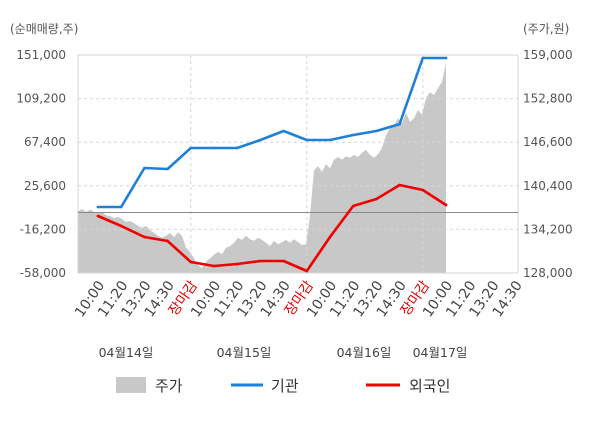 This screenshot has height=428, width=600. What do you see at coordinates (41, 55) in the screenshot?
I see `left-axis-tick-label: 151,000` at bounding box center [41, 55].